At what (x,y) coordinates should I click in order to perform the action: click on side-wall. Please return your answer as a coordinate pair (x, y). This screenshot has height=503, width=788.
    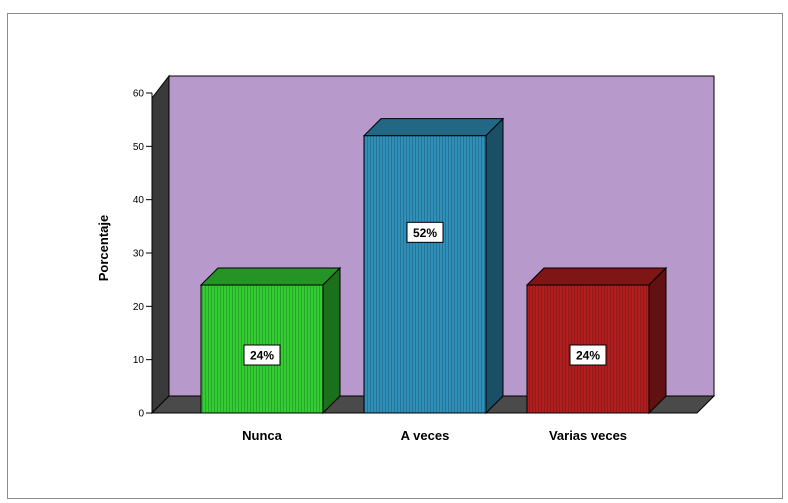
    Looking at the image, I should click on (160, 244).